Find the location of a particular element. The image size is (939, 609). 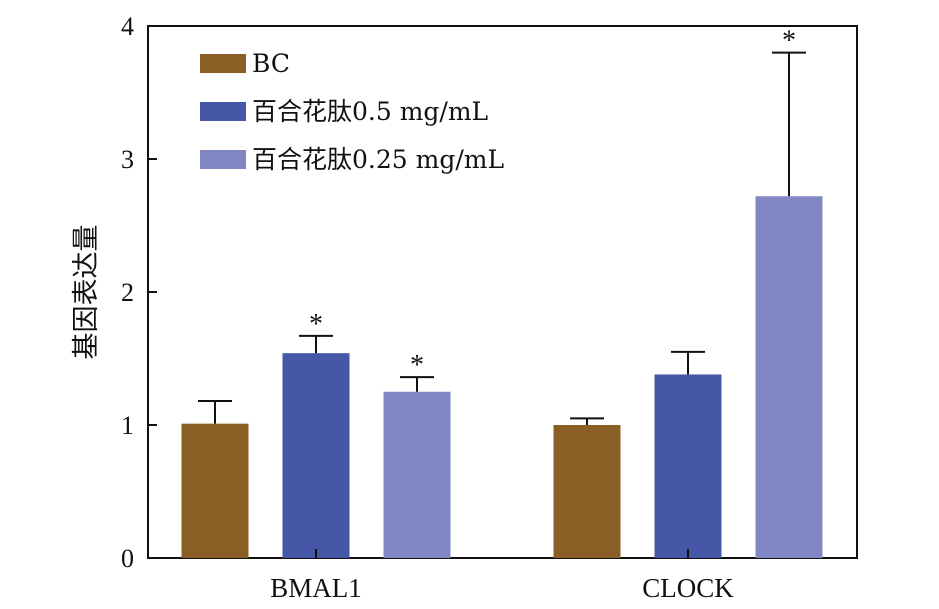

y-tick-label: 0 is located at coordinates (127, 558).